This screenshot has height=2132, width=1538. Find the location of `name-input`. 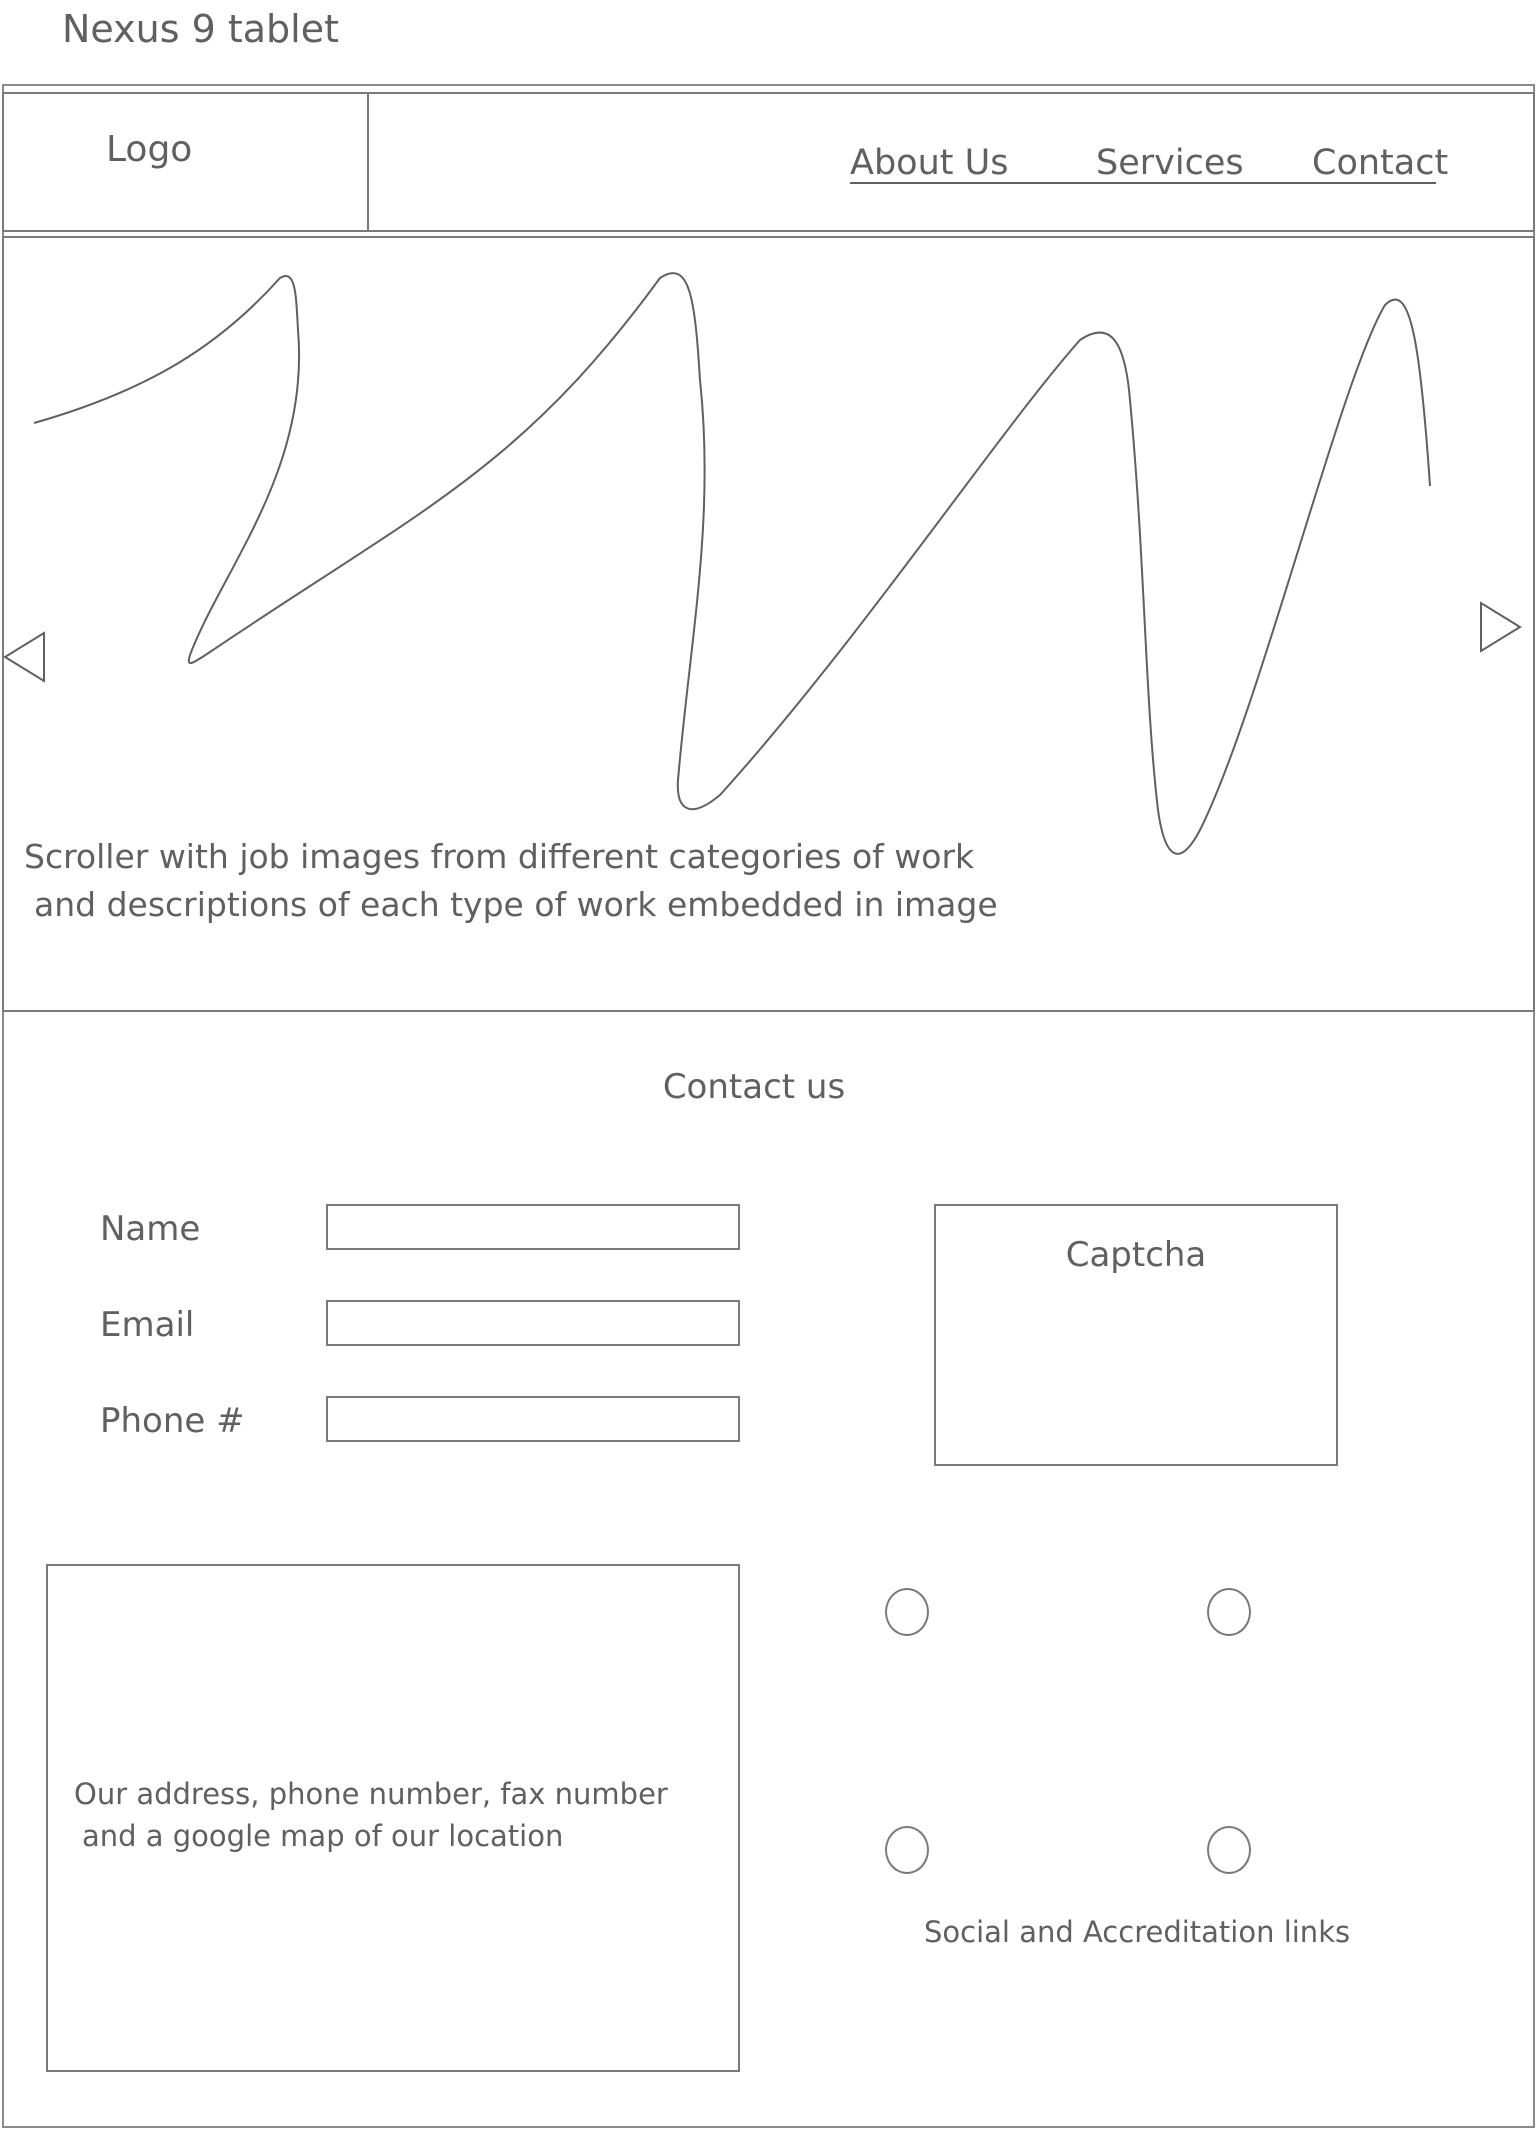

name-input is located at coordinates (533, 1227).